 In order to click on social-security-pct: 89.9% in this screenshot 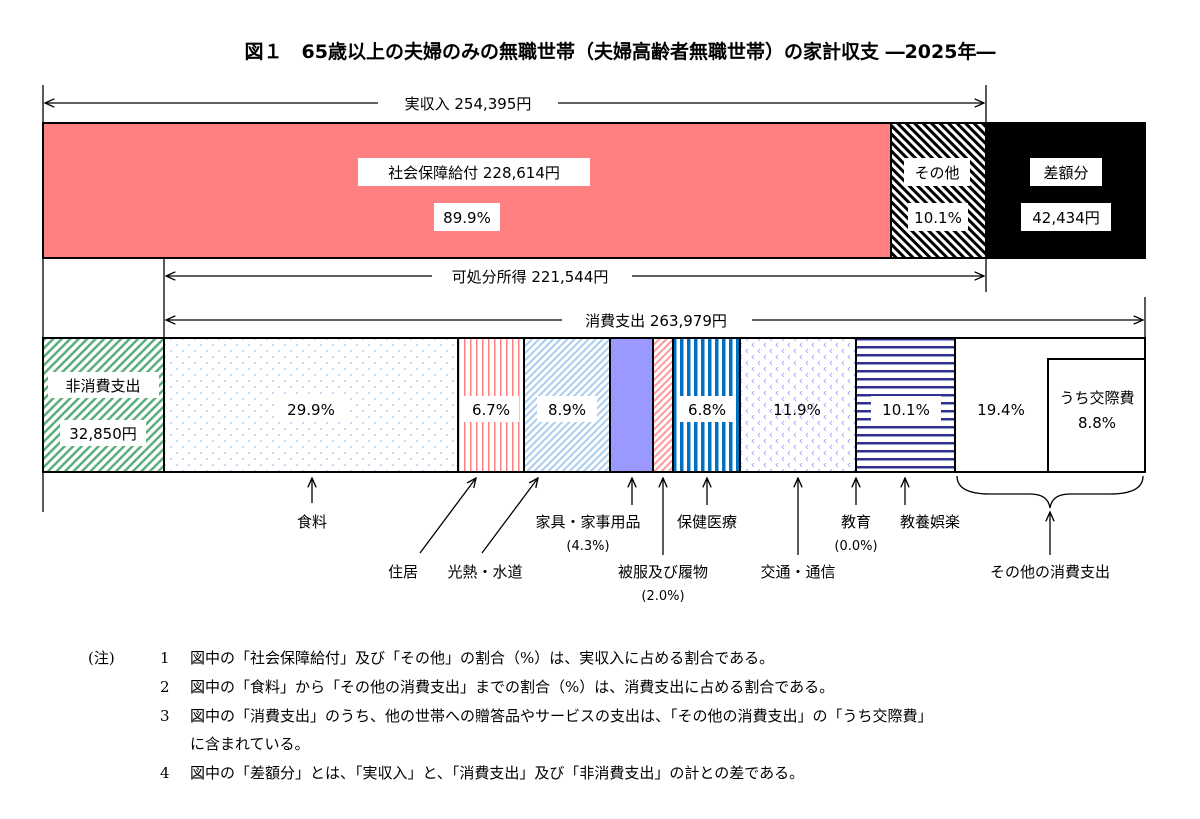, I will do `click(467, 218)`.